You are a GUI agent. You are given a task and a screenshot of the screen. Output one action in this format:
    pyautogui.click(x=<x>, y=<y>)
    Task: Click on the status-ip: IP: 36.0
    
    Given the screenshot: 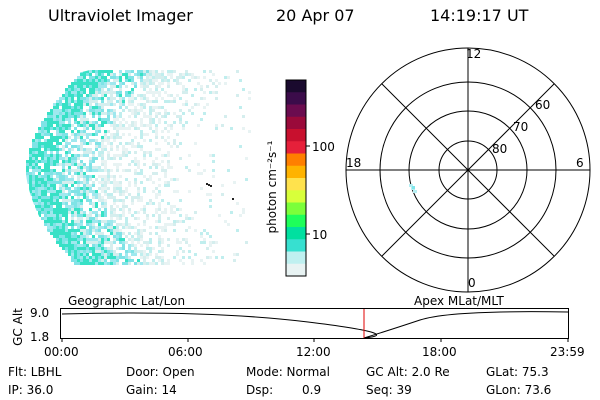 What is the action you would take?
    pyautogui.click(x=31, y=390)
    